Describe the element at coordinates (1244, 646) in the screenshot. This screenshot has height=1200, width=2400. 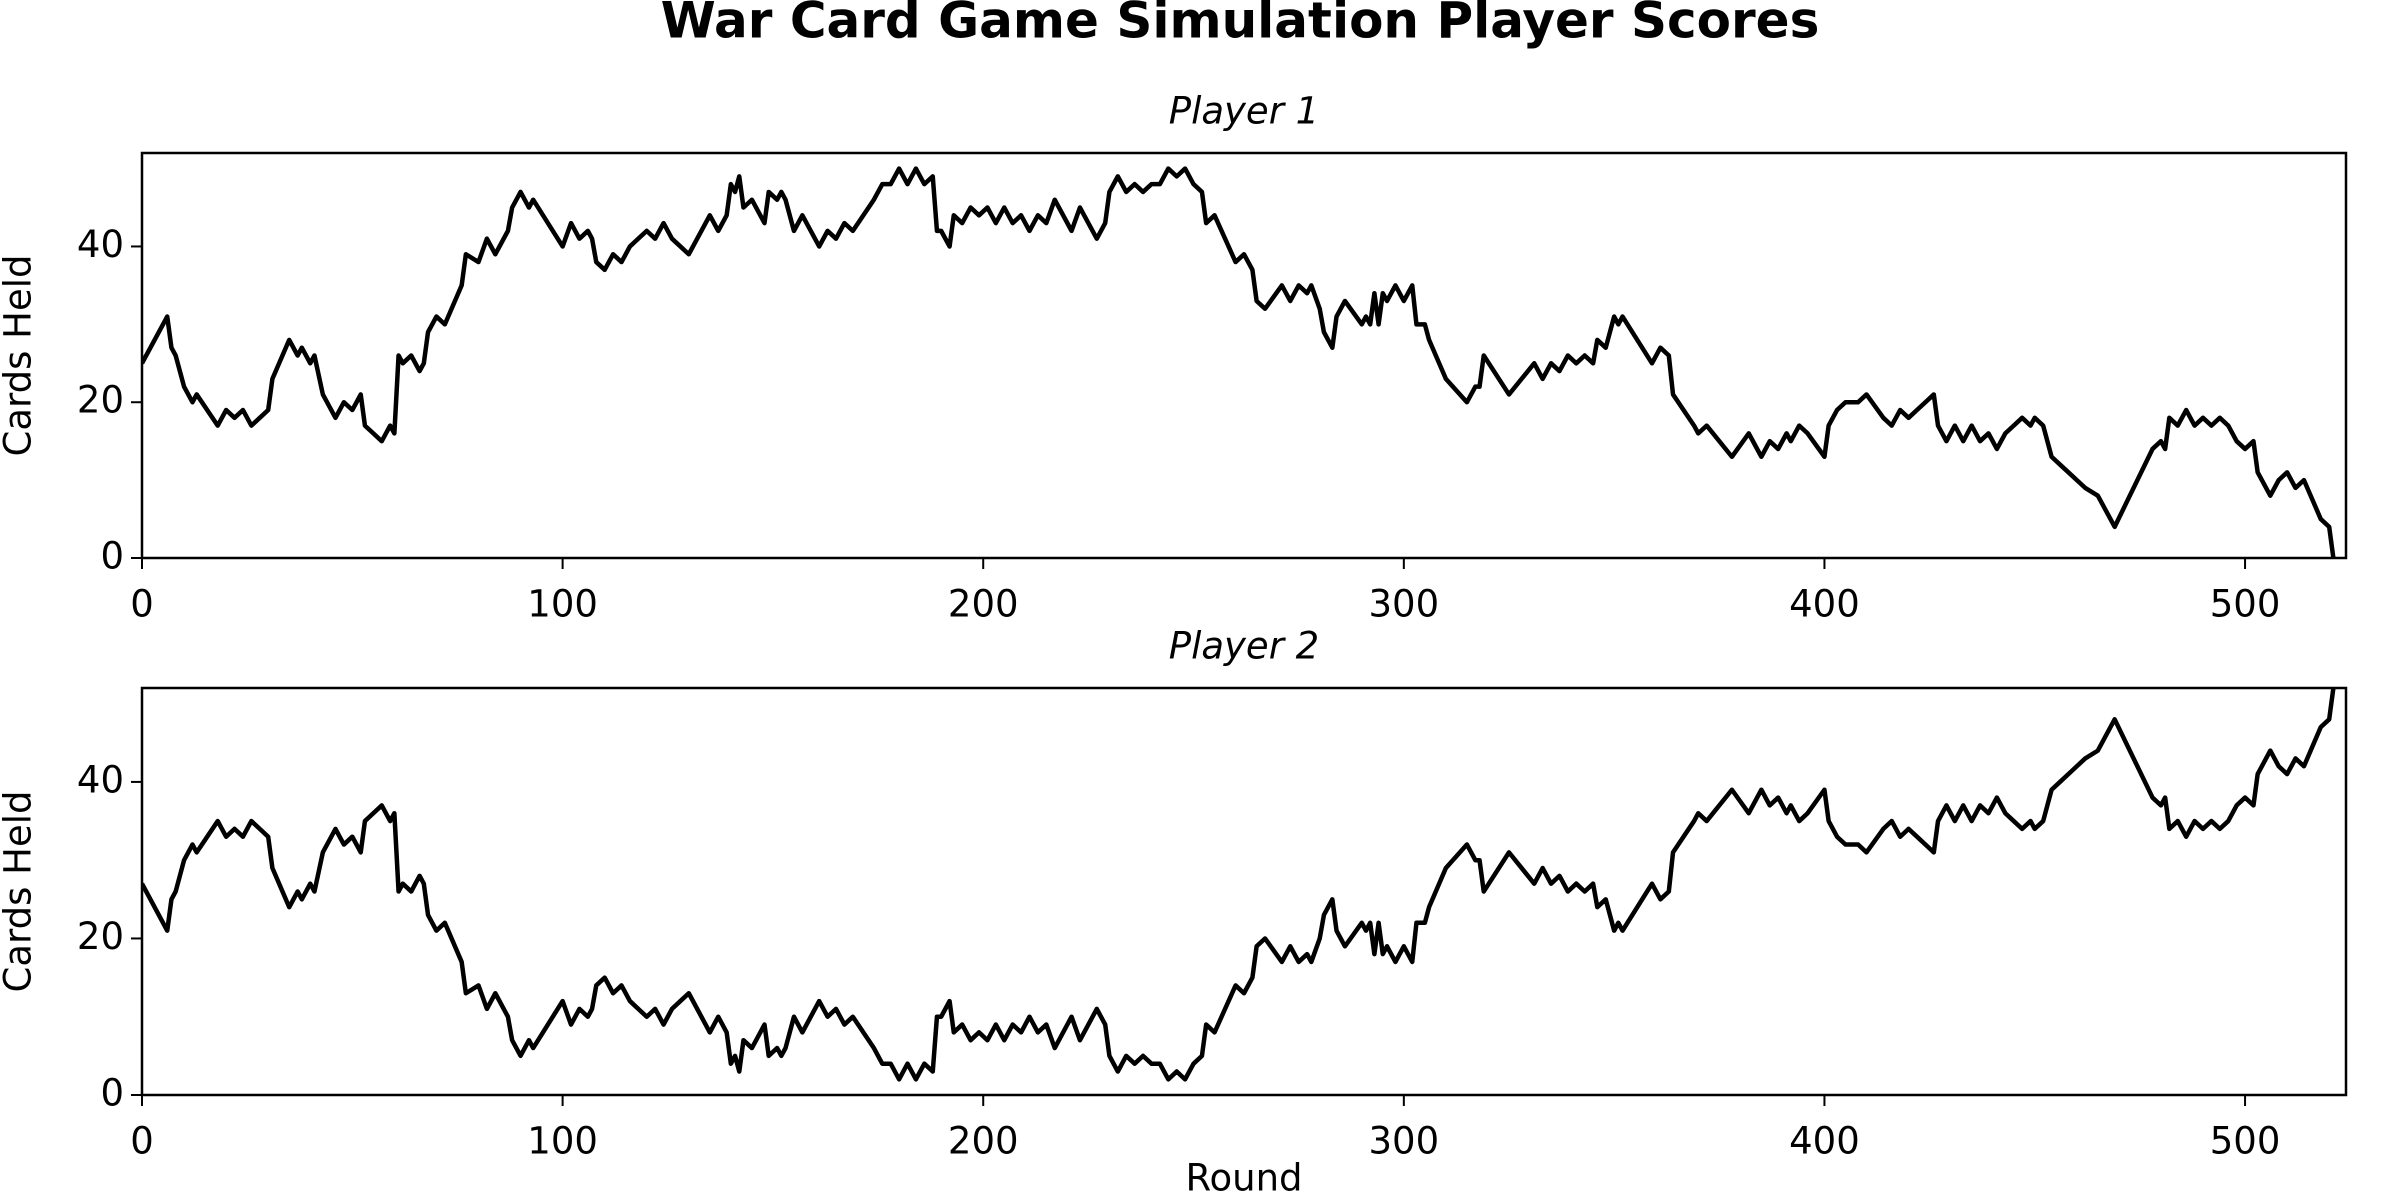
I see `subplot-title: Player 2` at that location.